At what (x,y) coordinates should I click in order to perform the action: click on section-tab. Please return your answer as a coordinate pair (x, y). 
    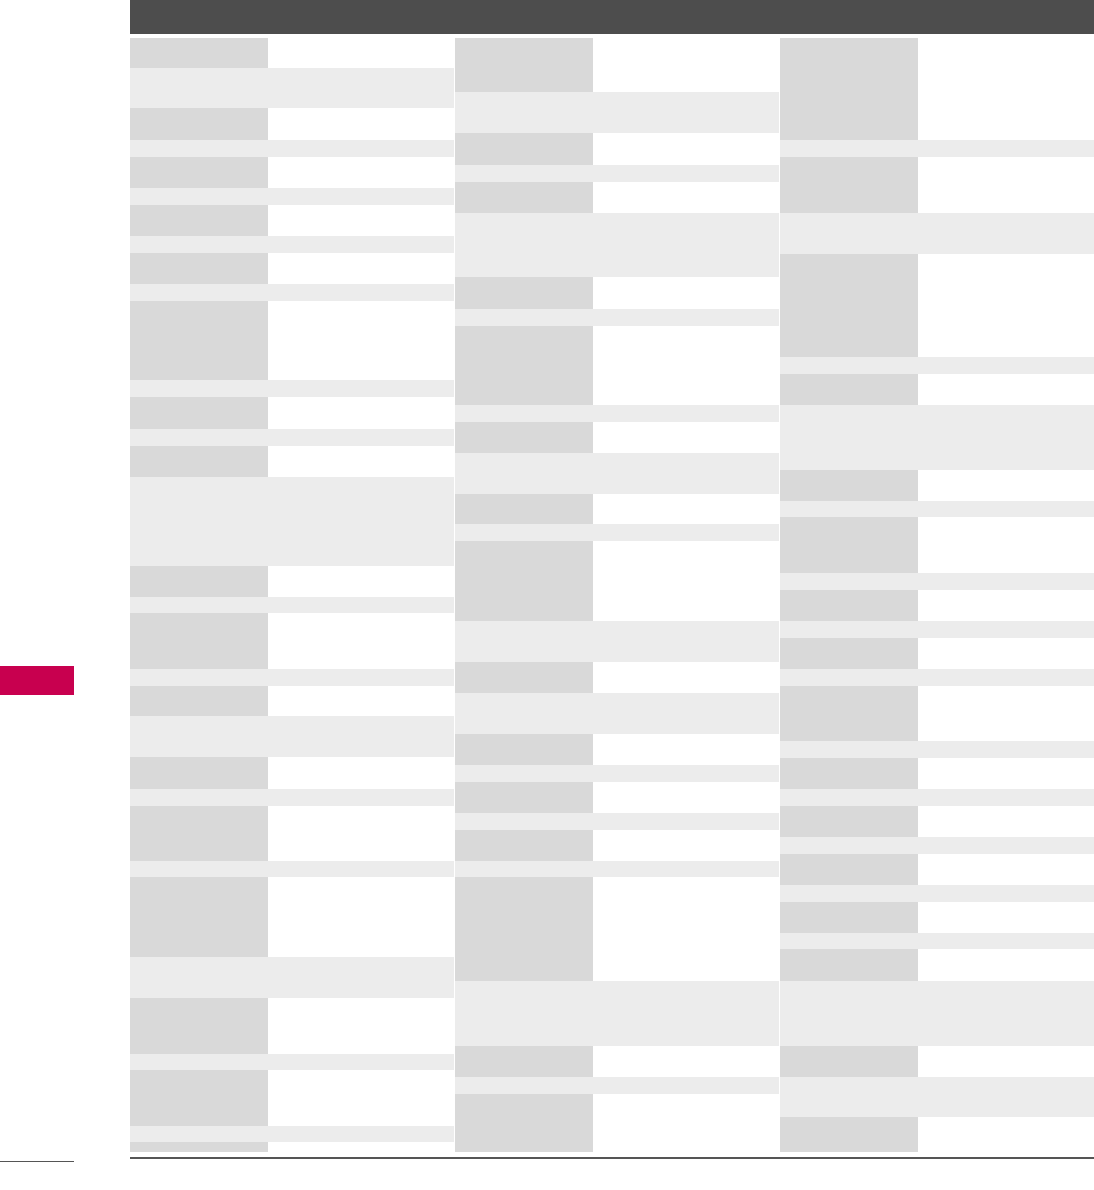
    Looking at the image, I should click on (37, 680).